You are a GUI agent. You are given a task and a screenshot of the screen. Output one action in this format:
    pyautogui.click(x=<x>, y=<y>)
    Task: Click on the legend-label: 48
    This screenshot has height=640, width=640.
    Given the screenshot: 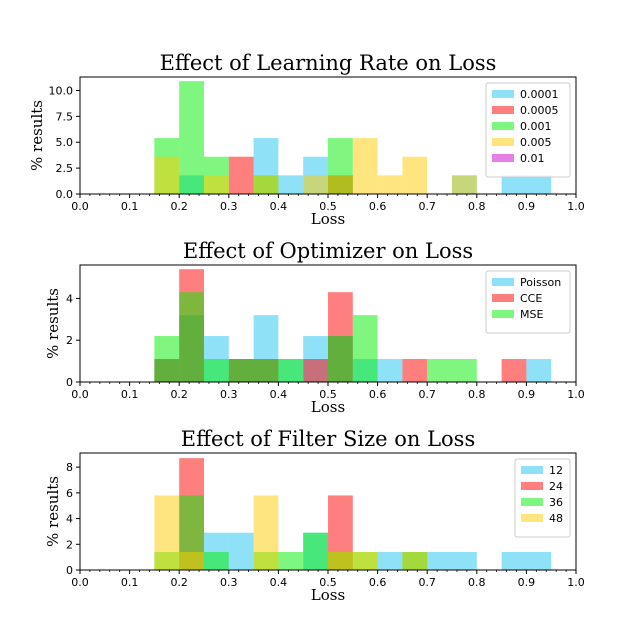 What is the action you would take?
    pyautogui.click(x=556, y=518)
    